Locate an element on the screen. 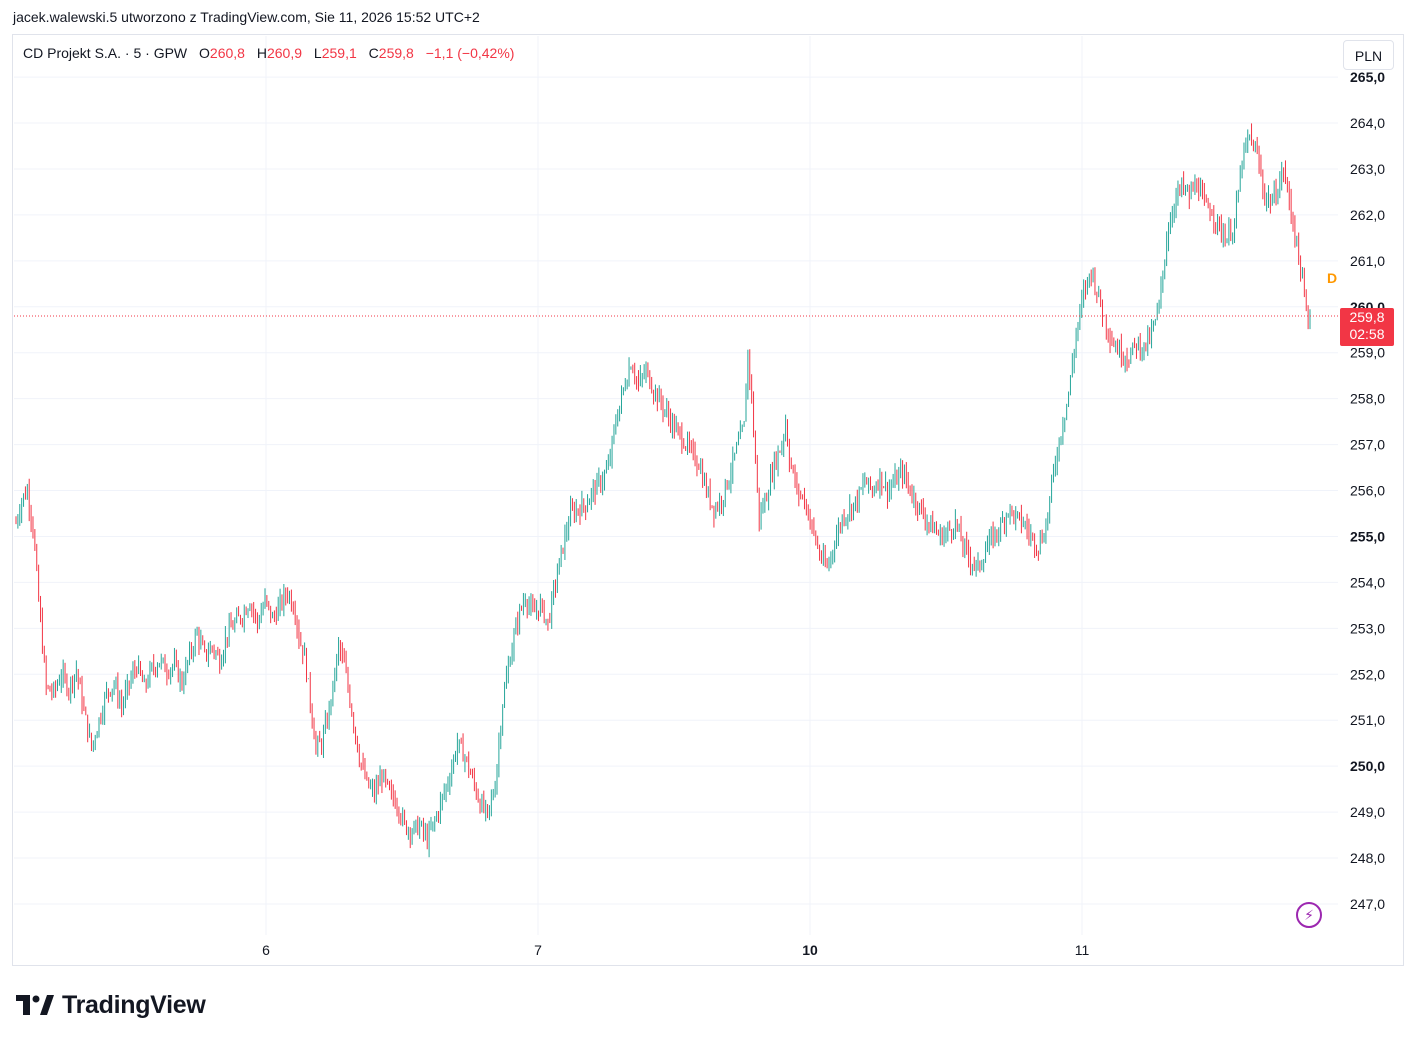 This screenshot has height=1042, width=1417. y-tick-label: 252,0 is located at coordinates (1367, 674).